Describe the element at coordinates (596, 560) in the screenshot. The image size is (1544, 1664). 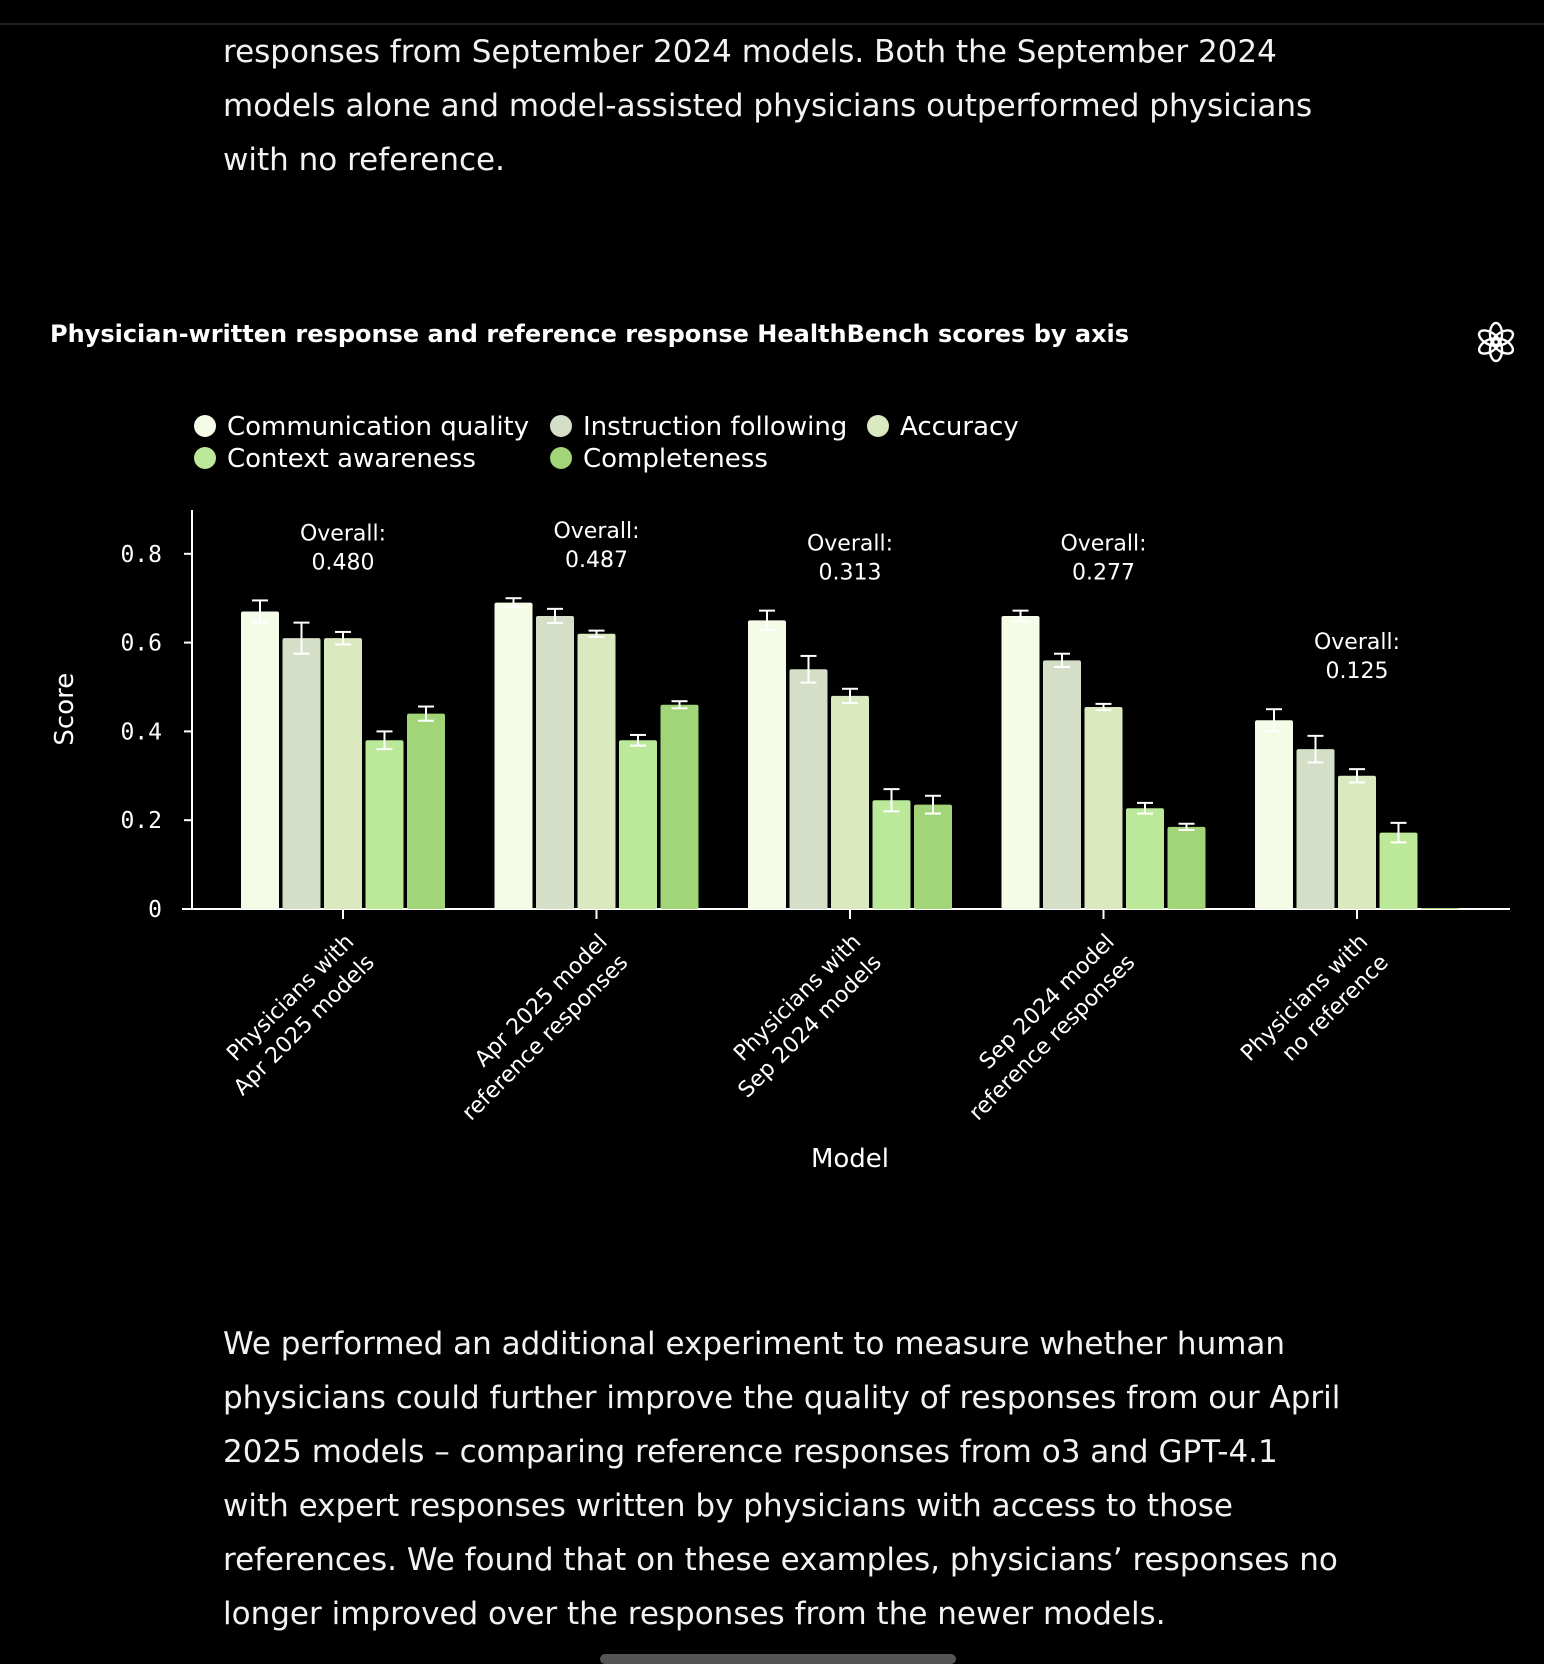
I see `overall-value: 0.487` at that location.